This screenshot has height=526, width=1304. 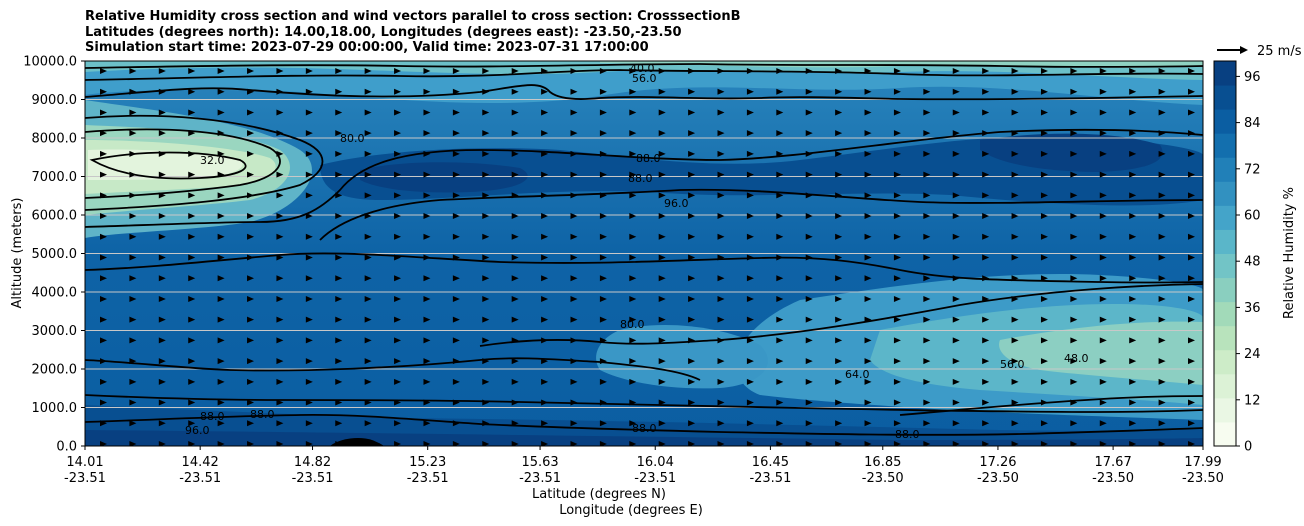 I want to click on colorbar-tick-label: 96, so click(x=1252, y=77).